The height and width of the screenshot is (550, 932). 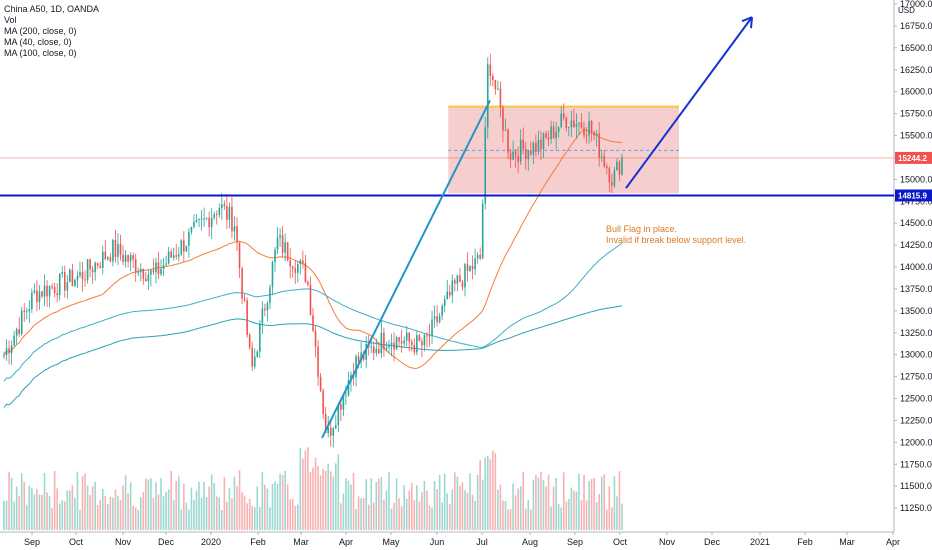 I want to click on price-tick-label: 17000.0, so click(x=916, y=4).